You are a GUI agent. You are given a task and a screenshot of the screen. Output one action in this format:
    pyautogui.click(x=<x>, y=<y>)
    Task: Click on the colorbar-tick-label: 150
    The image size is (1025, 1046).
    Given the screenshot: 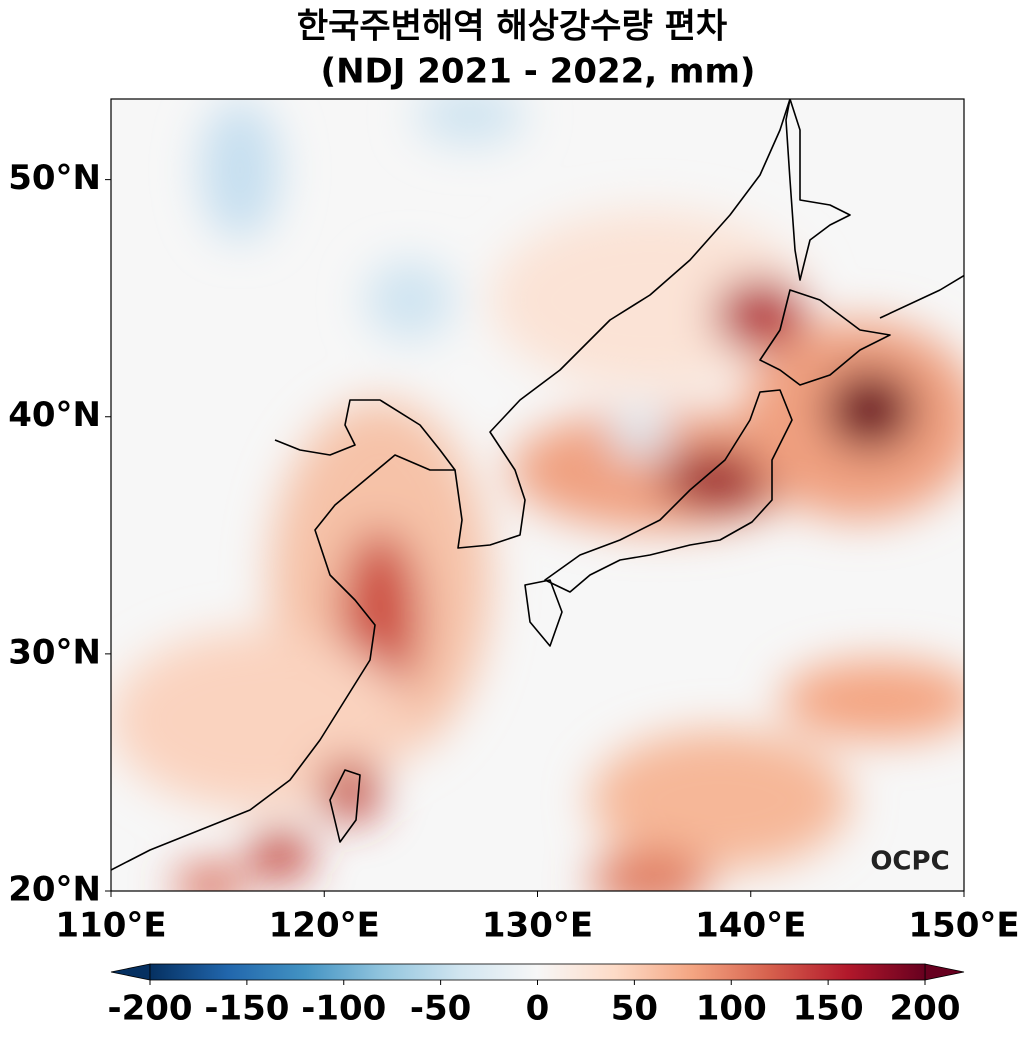 What is the action you would take?
    pyautogui.click(x=828, y=1009)
    